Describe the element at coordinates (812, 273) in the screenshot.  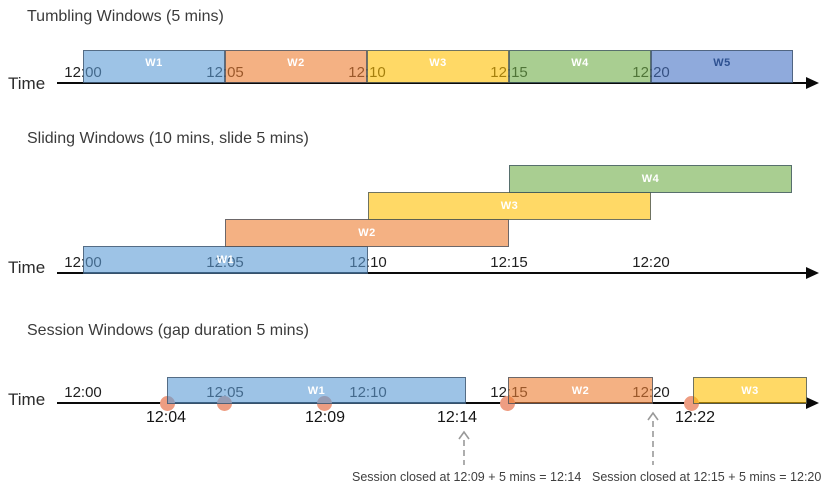
I see `sliding-axis-arrowhead-icon` at that location.